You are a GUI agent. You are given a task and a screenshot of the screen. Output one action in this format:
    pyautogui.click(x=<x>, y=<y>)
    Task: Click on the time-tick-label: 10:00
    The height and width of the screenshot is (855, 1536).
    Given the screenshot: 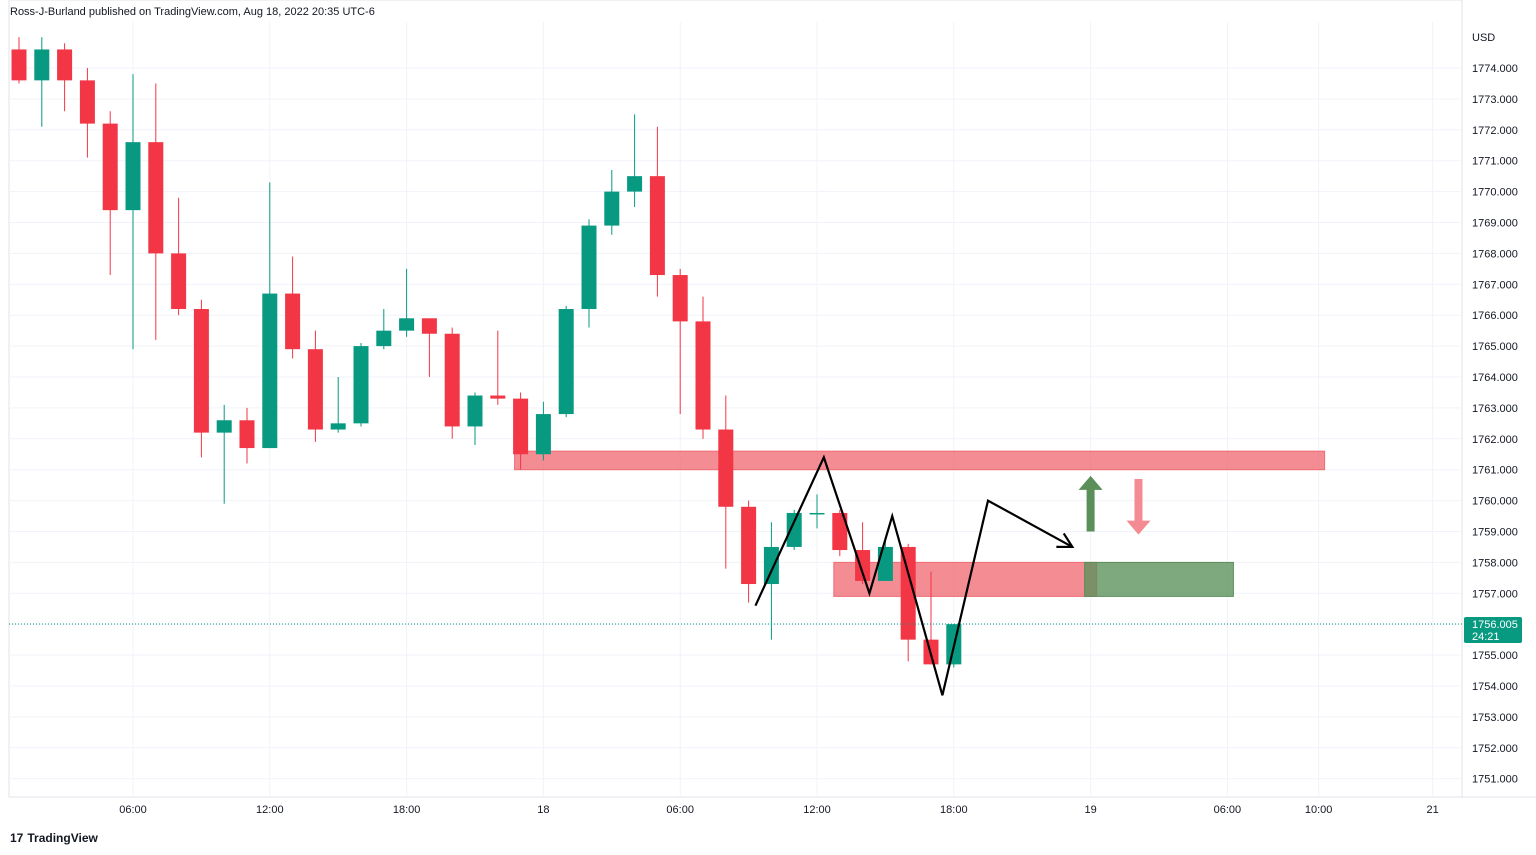 What is the action you would take?
    pyautogui.click(x=1319, y=810)
    